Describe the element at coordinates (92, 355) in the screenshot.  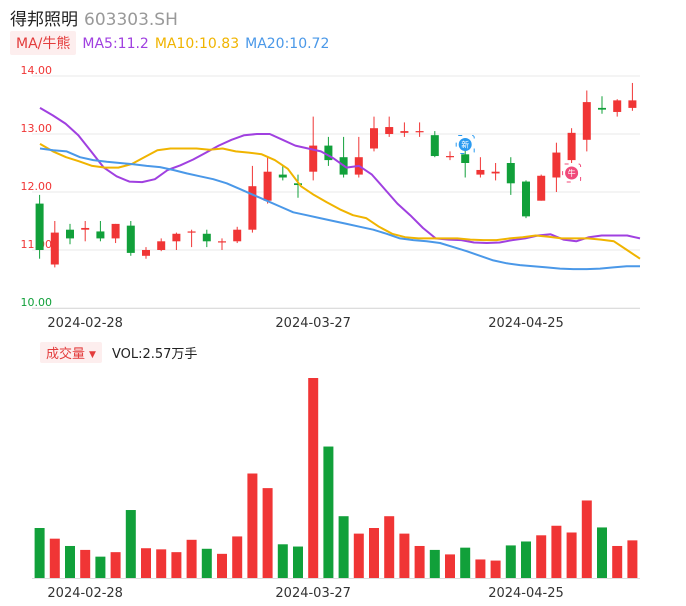
I see `caret-down-icon: ▼` at that location.